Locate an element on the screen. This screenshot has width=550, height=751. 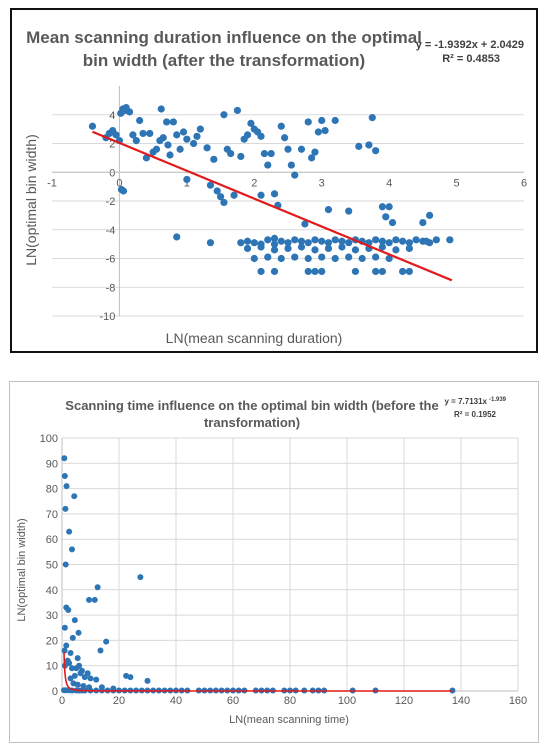
y-tick-label: 50 is located at coordinates (52, 566).